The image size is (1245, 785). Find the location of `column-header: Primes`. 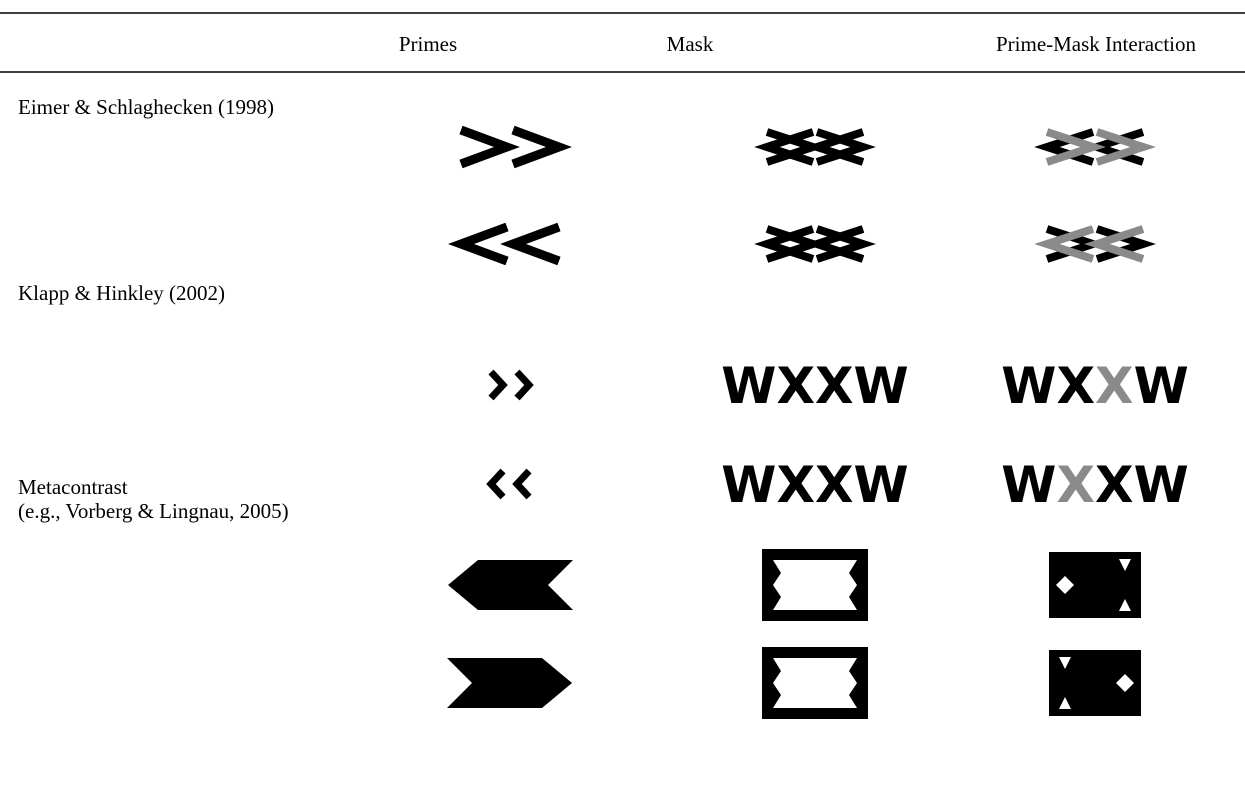

column-header: Primes is located at coordinates (428, 44).